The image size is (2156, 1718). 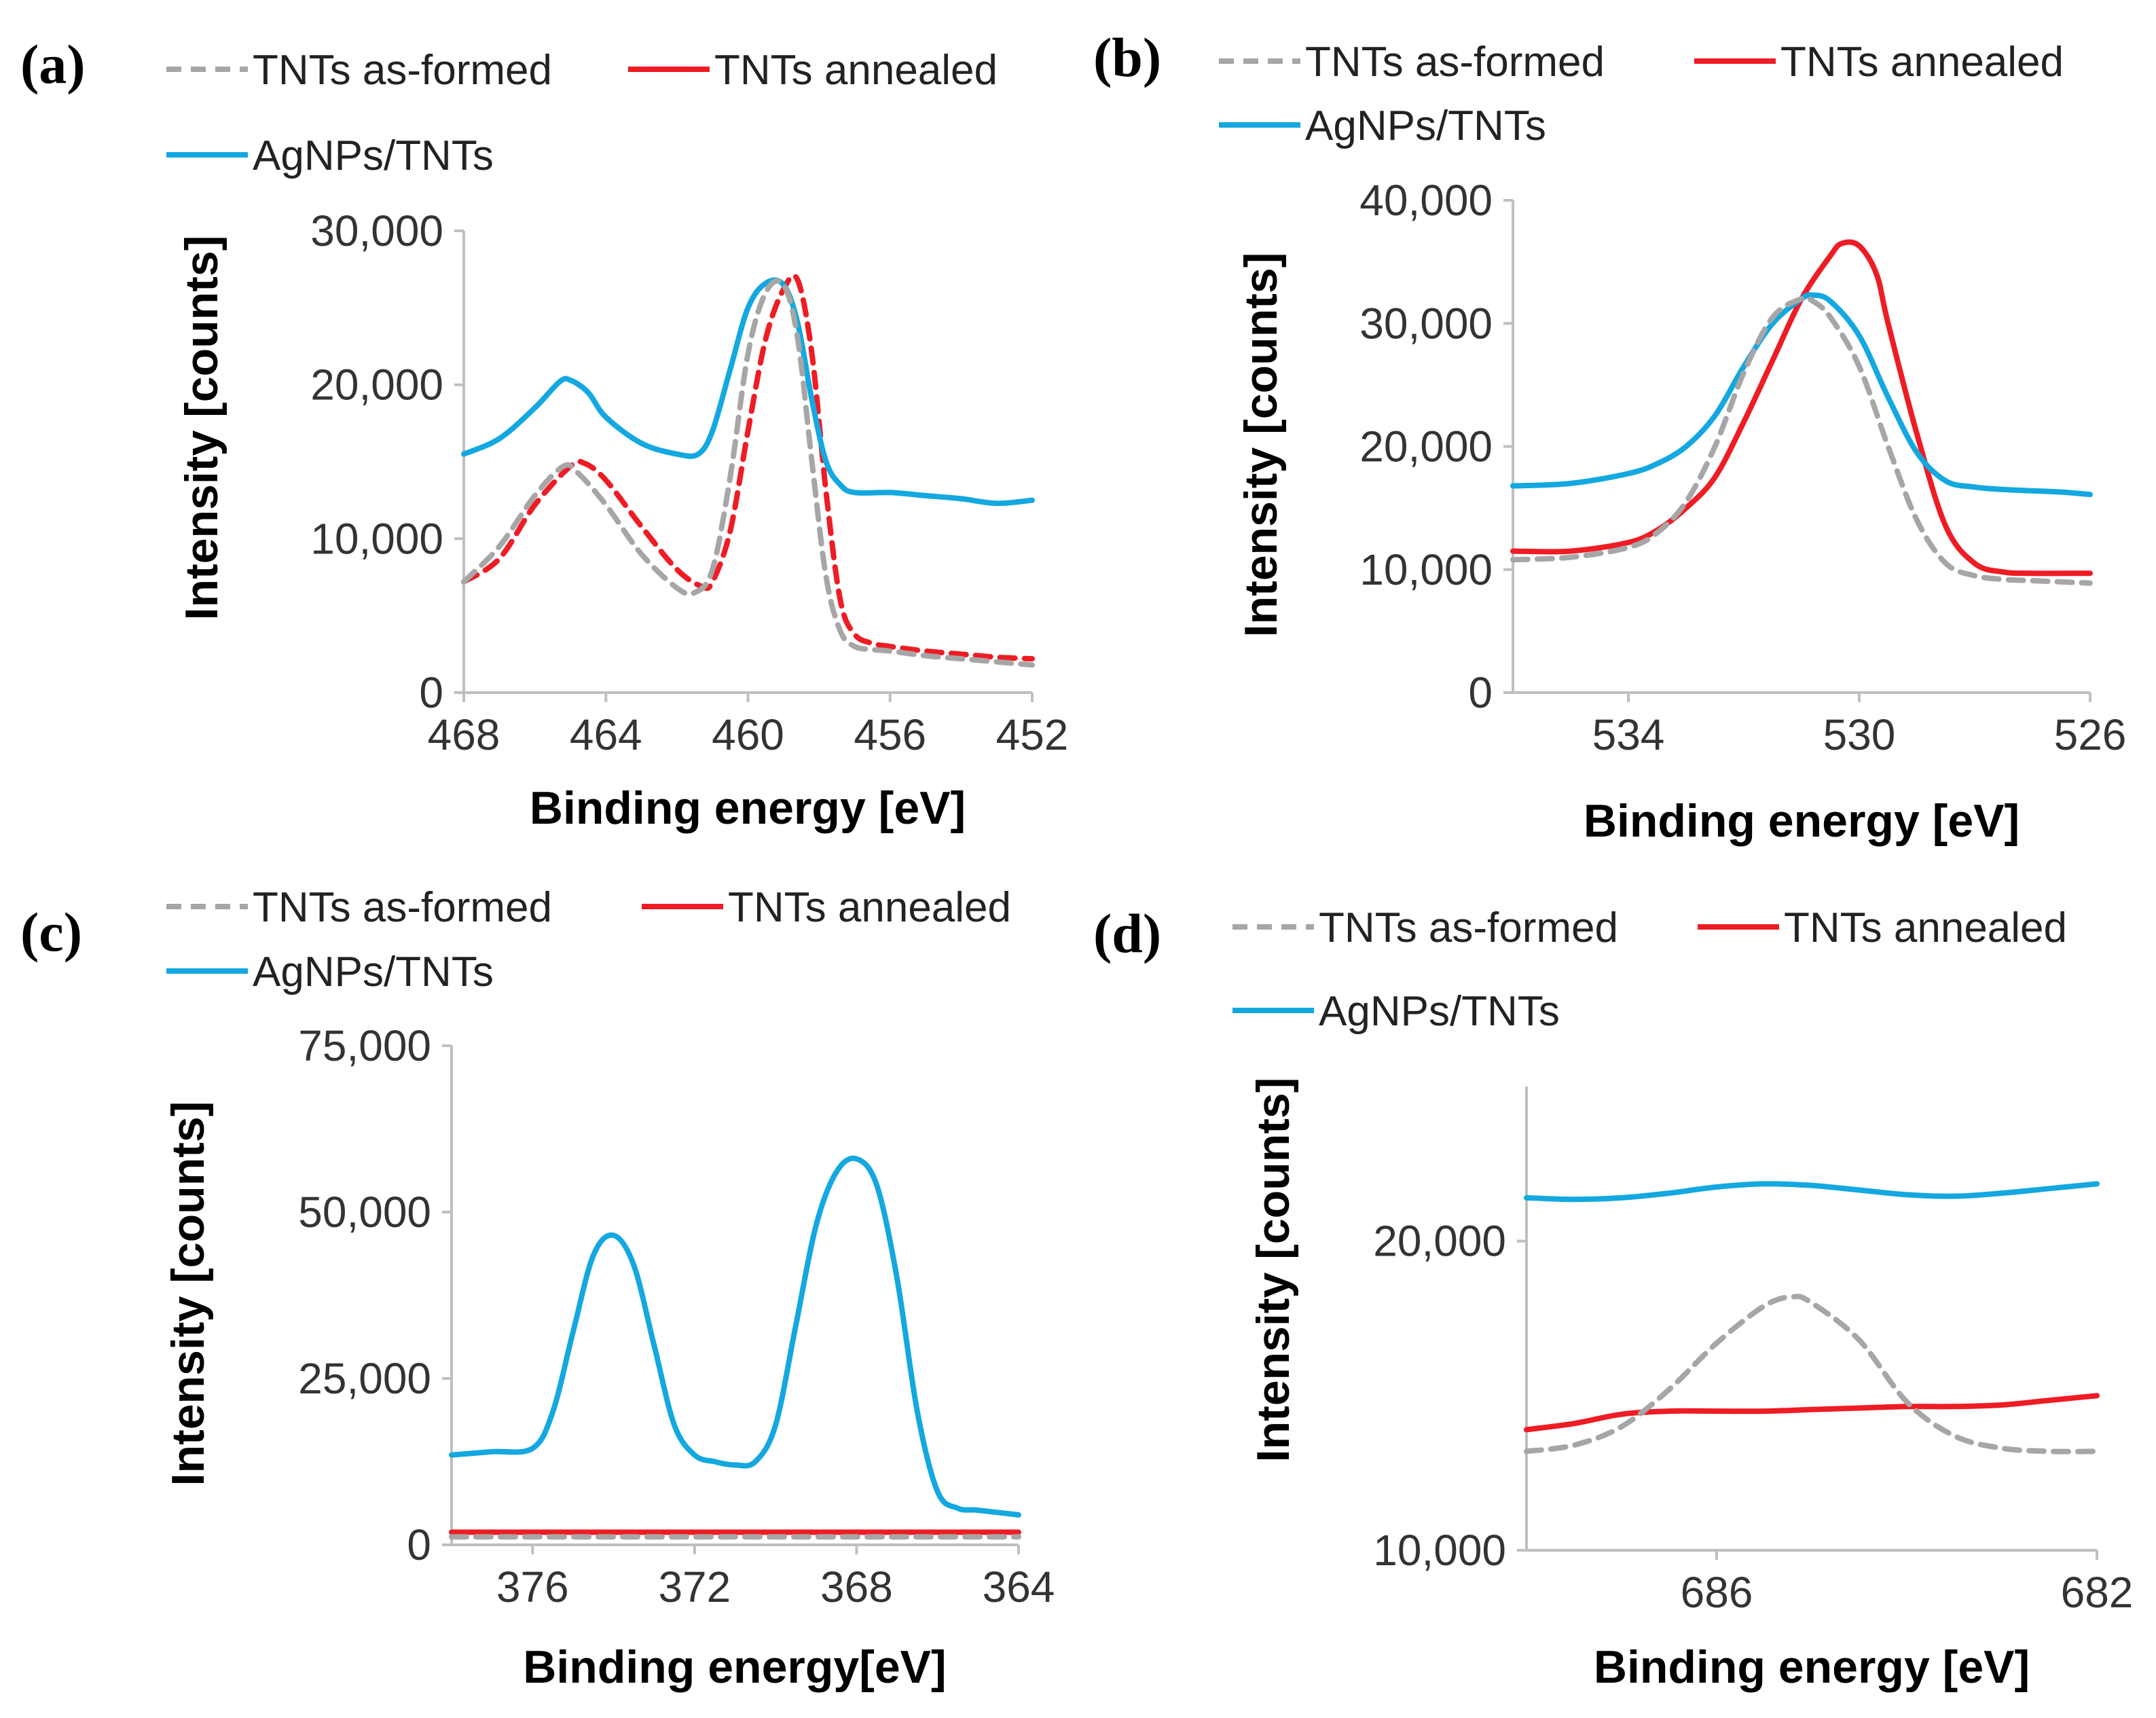 I want to click on x-tick-label: 686, so click(x=1717, y=1592).